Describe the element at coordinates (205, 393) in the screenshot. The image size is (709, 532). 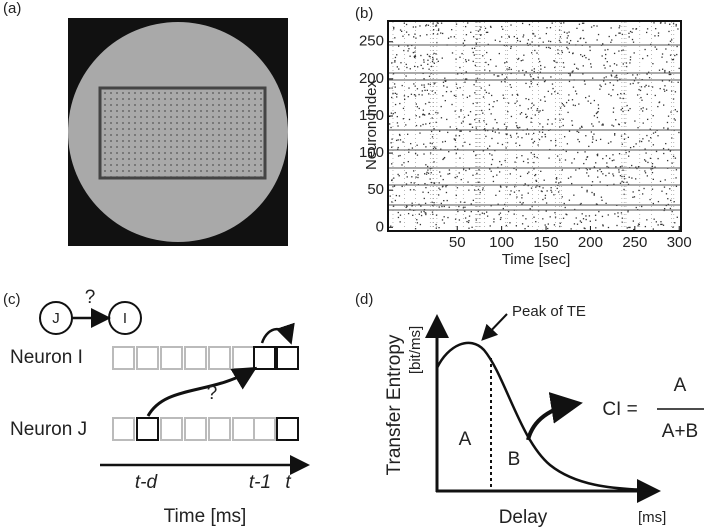
I see `time-bins` at that location.